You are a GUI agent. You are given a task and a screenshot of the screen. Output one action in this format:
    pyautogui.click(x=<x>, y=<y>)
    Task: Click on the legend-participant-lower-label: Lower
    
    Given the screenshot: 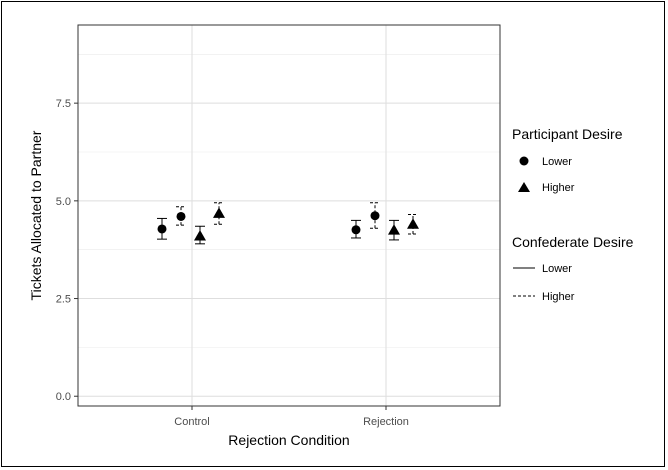 What is the action you would take?
    pyautogui.click(x=557, y=162)
    